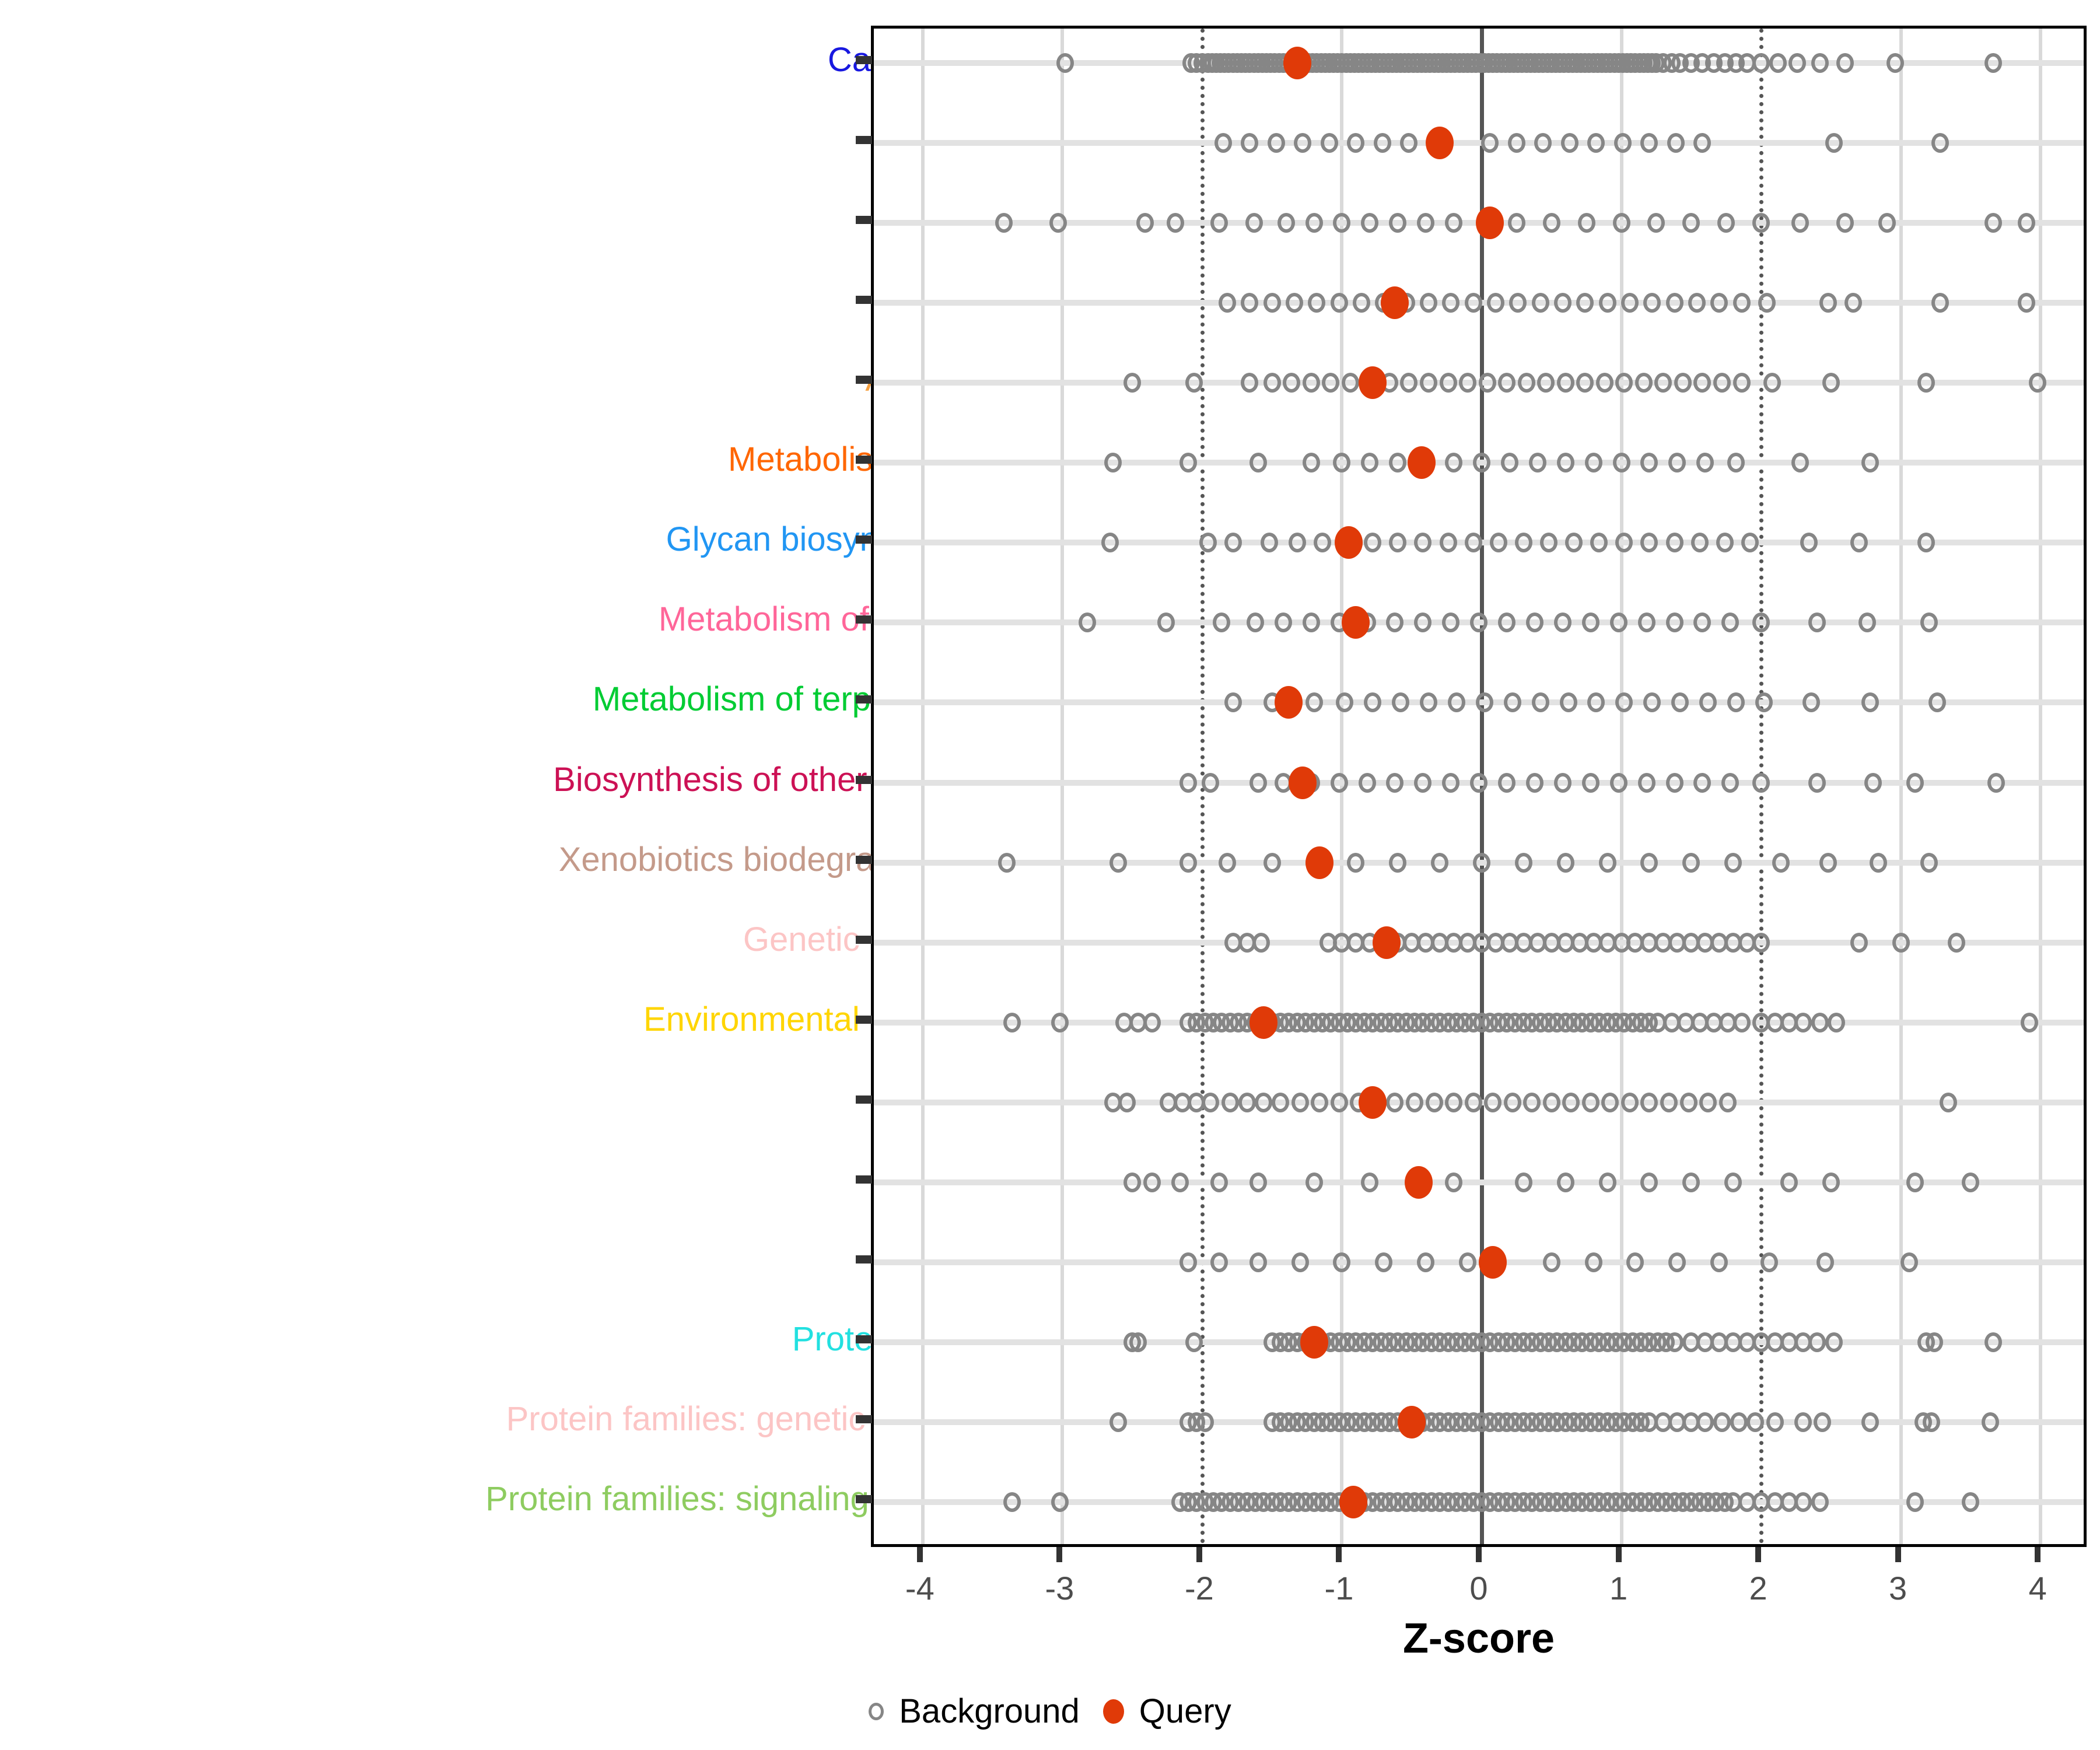  Describe the element at coordinates (1478, 1588) in the screenshot. I see `x-axis-tick-label-0: 0` at that location.